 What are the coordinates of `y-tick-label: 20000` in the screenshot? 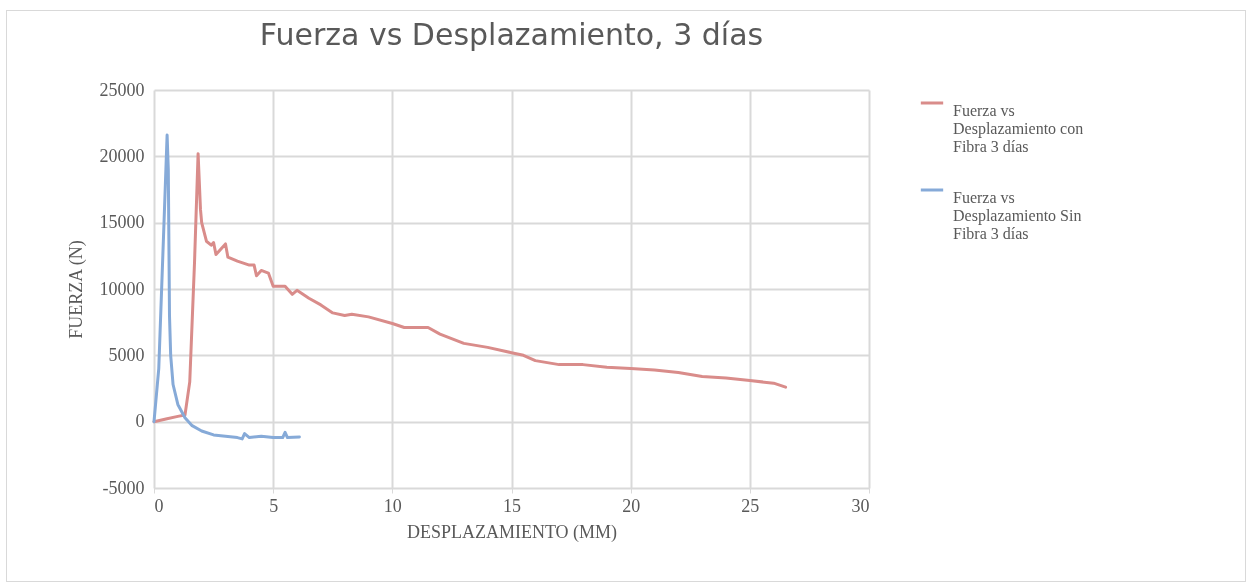 It's located at (122, 155).